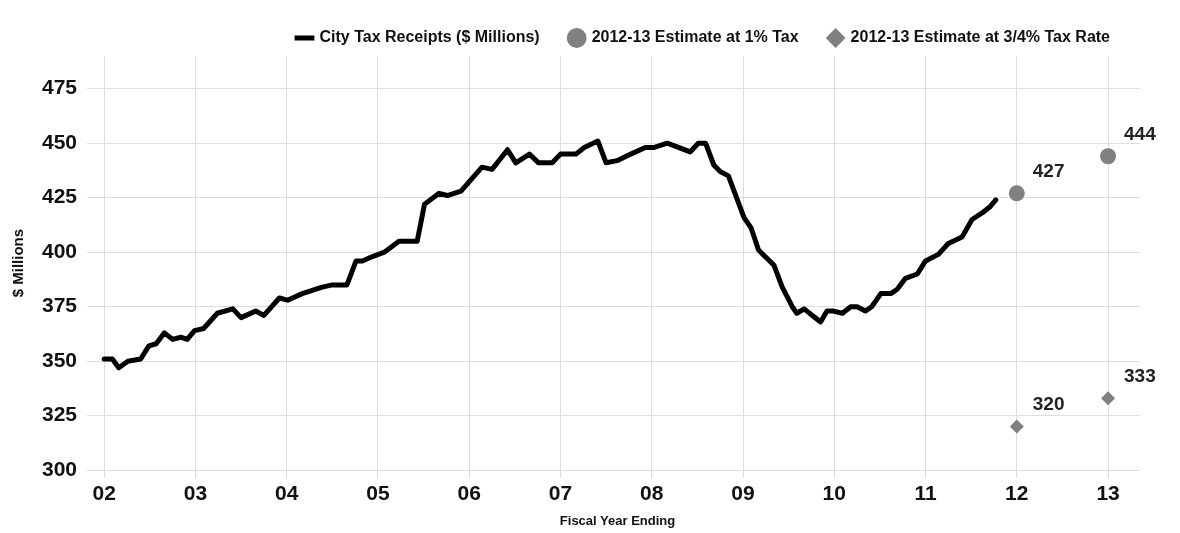 The image size is (1180, 533). Describe the element at coordinates (743, 492) in the screenshot. I see `x-tick-label: 09` at that location.